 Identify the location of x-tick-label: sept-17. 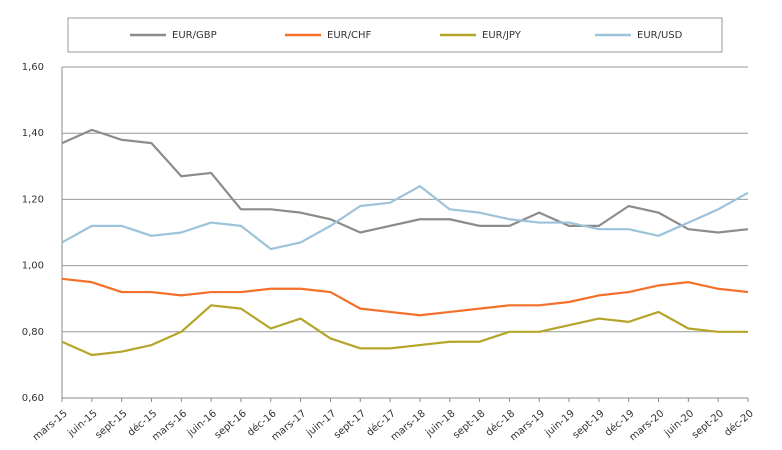
(350, 424).